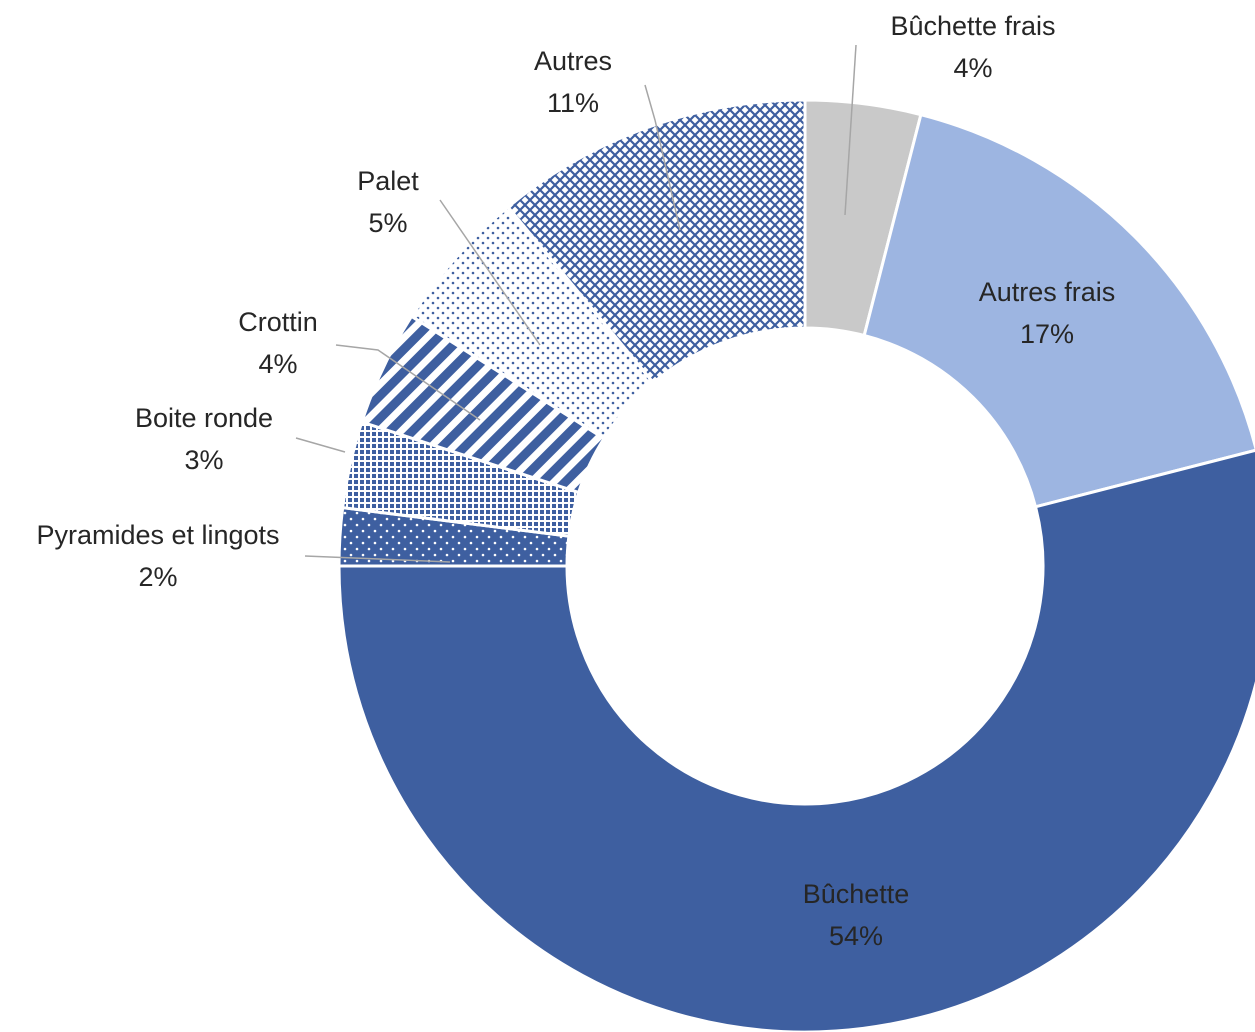 The width and height of the screenshot is (1255, 1032). I want to click on value-label: 11%, so click(573, 103).